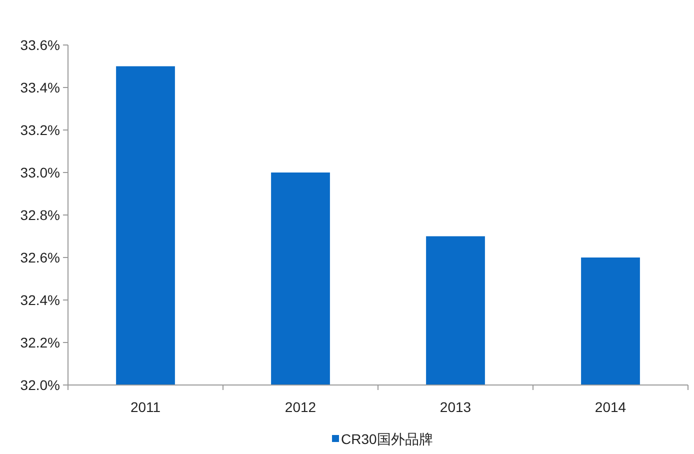 This screenshot has width=694, height=454. Describe the element at coordinates (40, 342) in the screenshot. I see `y-tick-label: 32.2%` at that location.